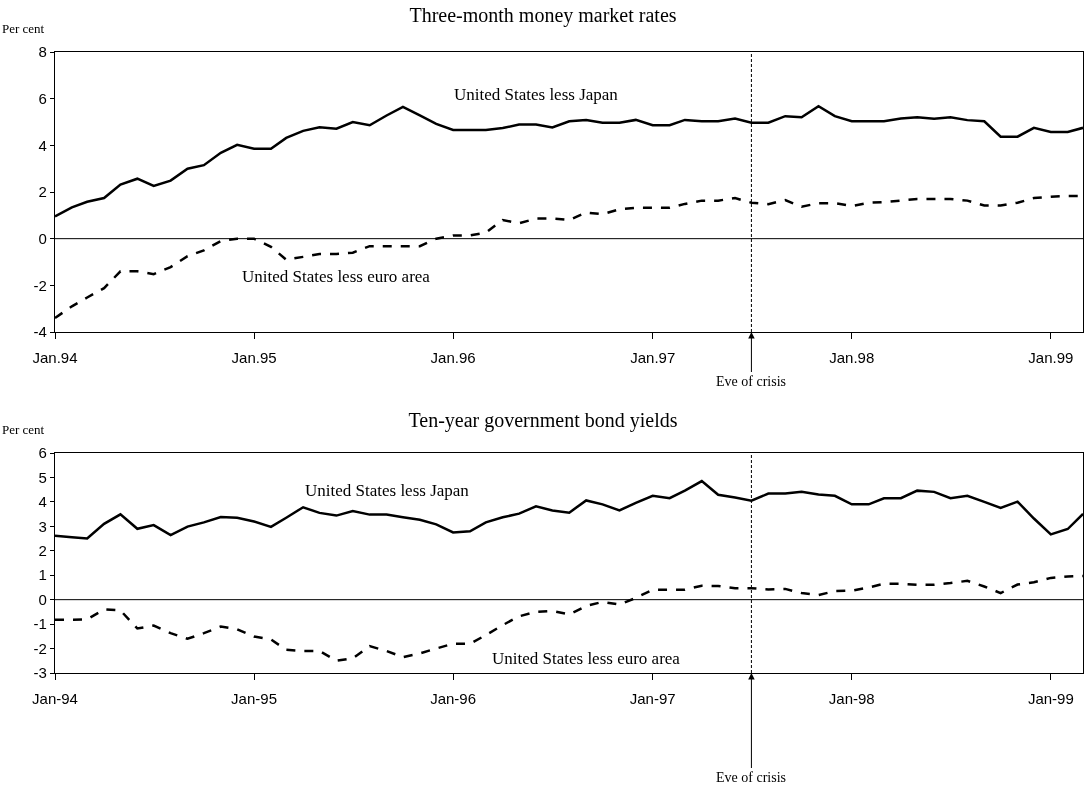 Image resolution: width=1086 pixels, height=793 pixels. I want to click on y-tick-label: -4, so click(40, 332).